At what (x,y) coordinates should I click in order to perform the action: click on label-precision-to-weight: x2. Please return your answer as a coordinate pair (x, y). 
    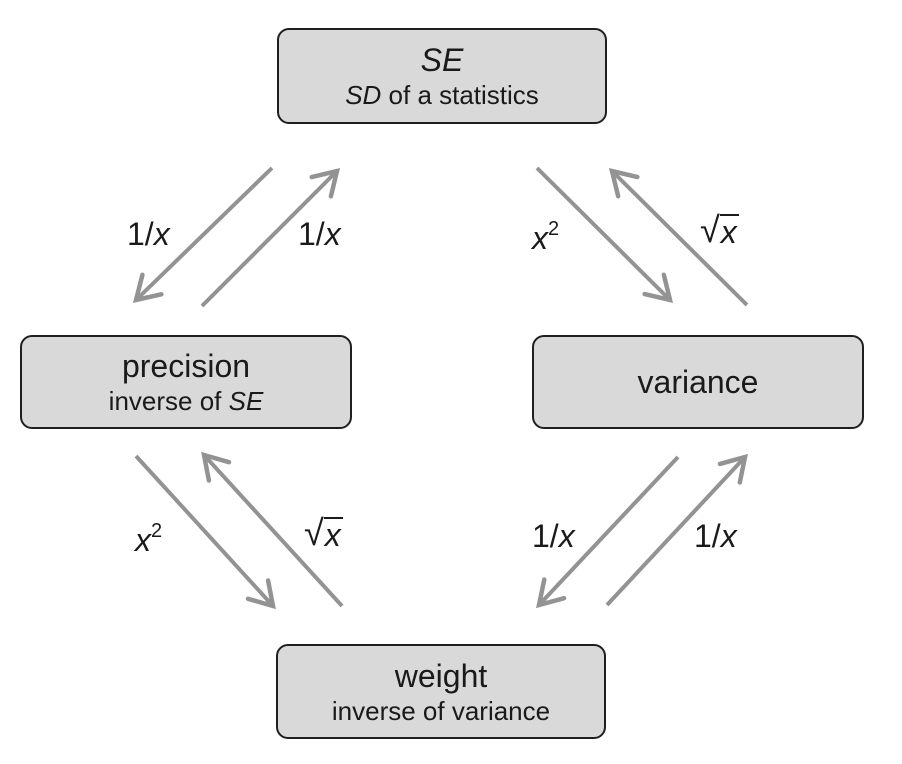
    Looking at the image, I should click on (148, 540).